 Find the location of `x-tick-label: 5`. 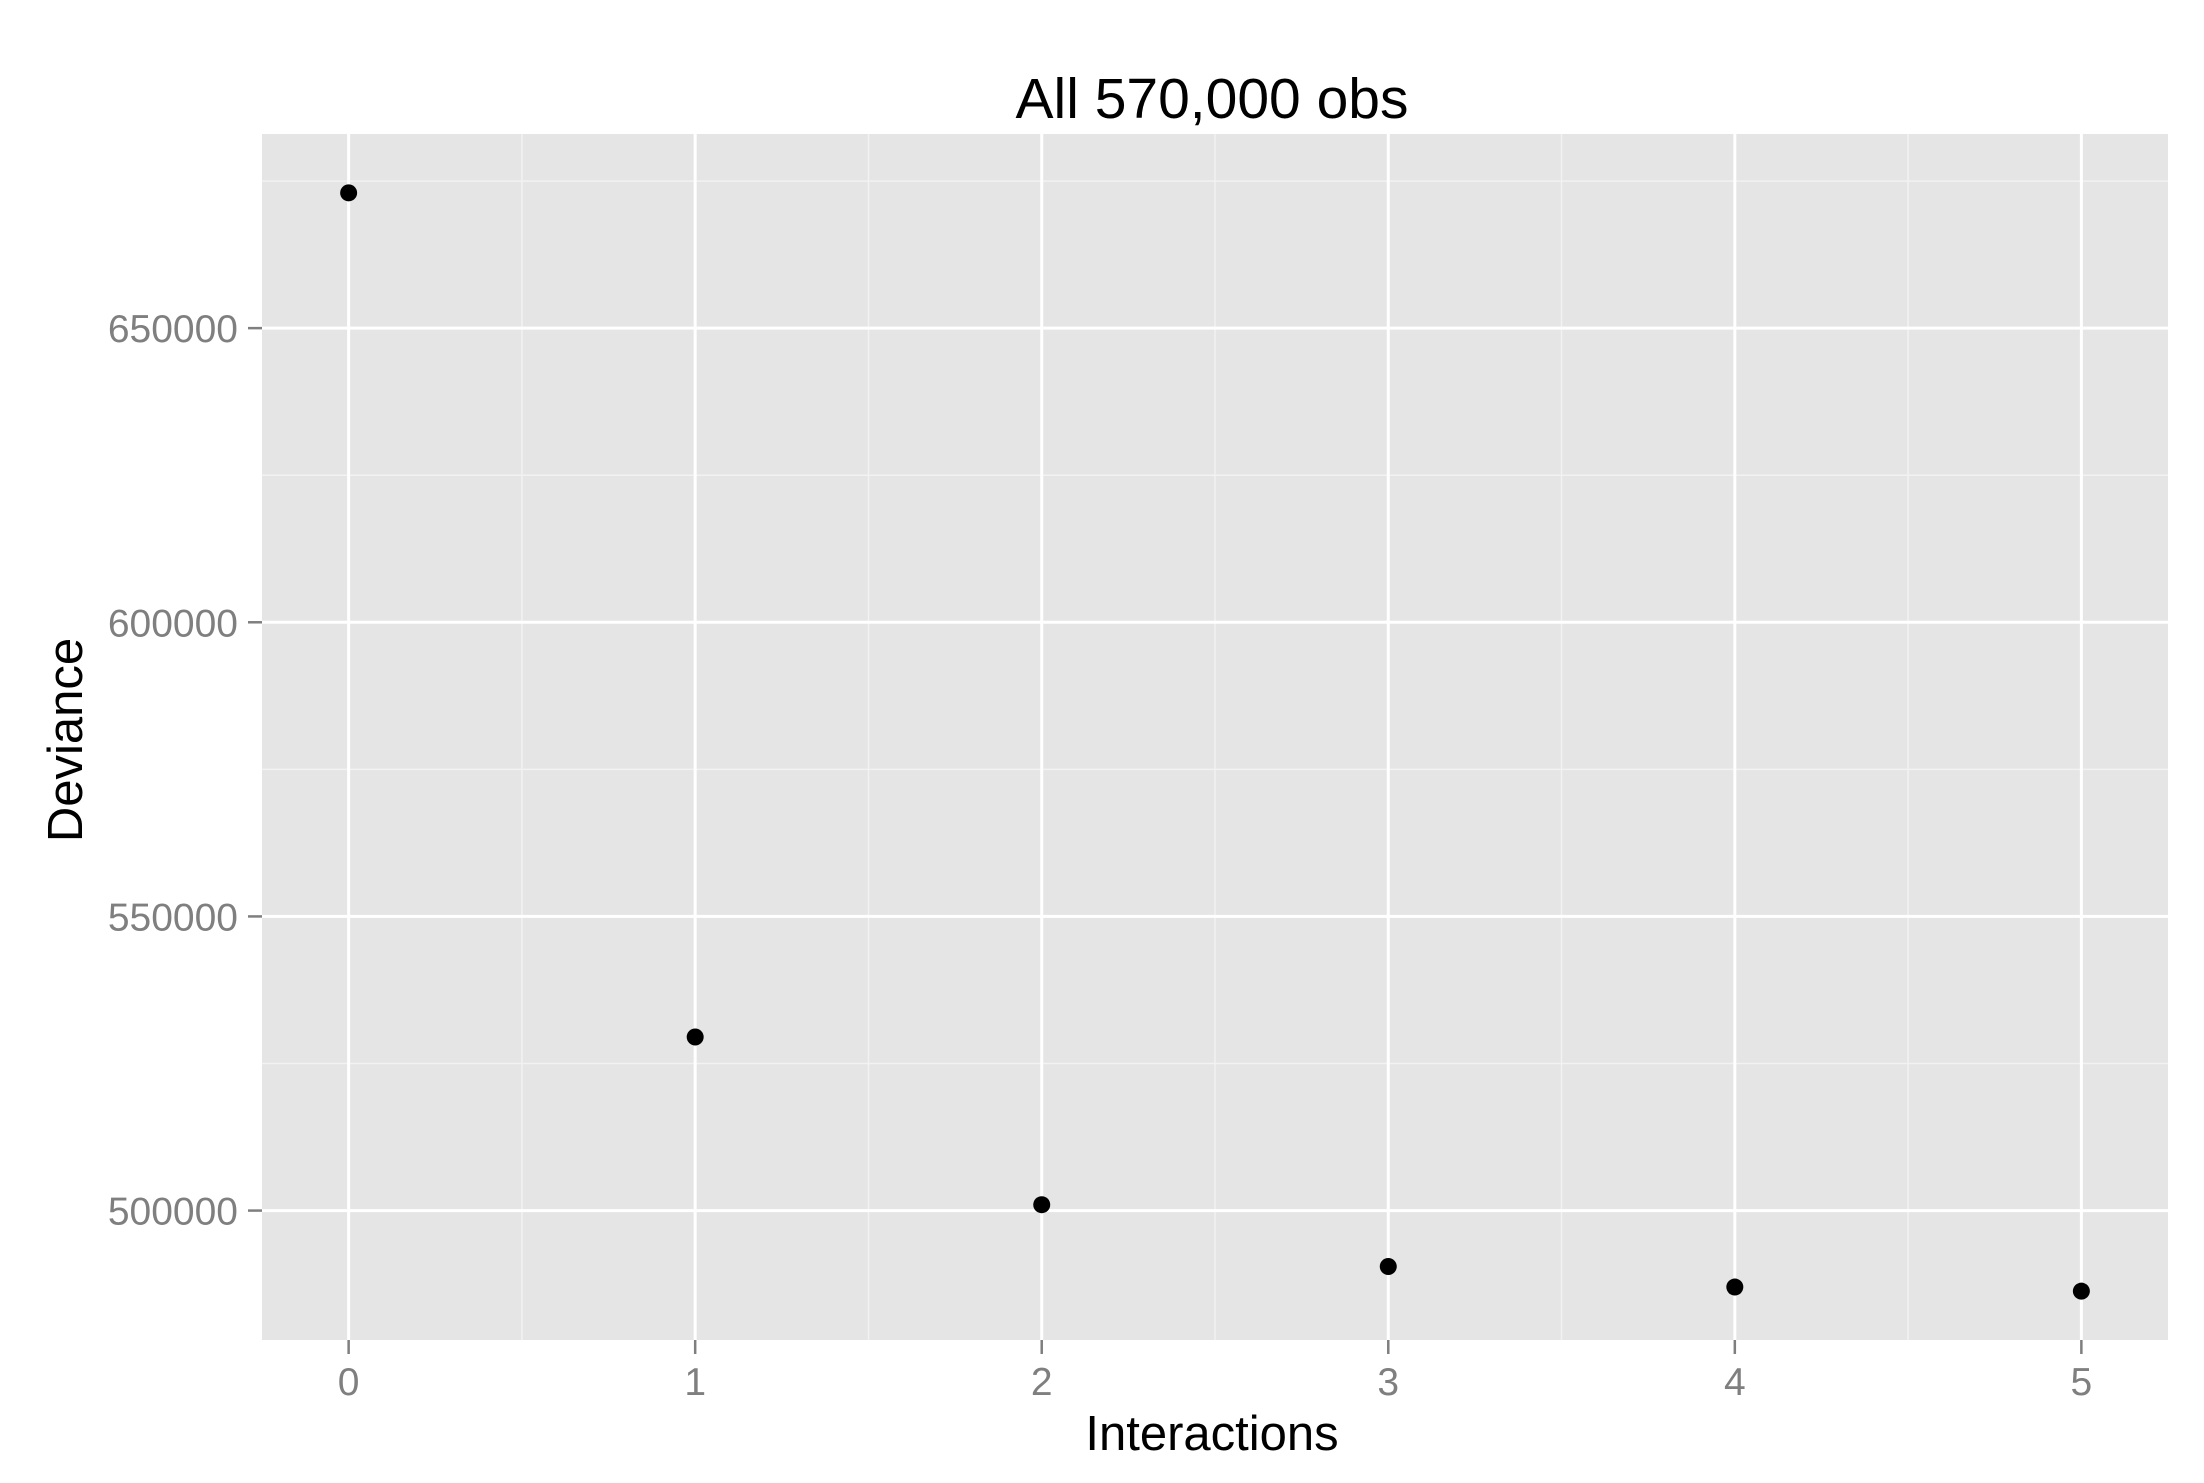

x-tick-label: 5 is located at coordinates (2082, 1382).